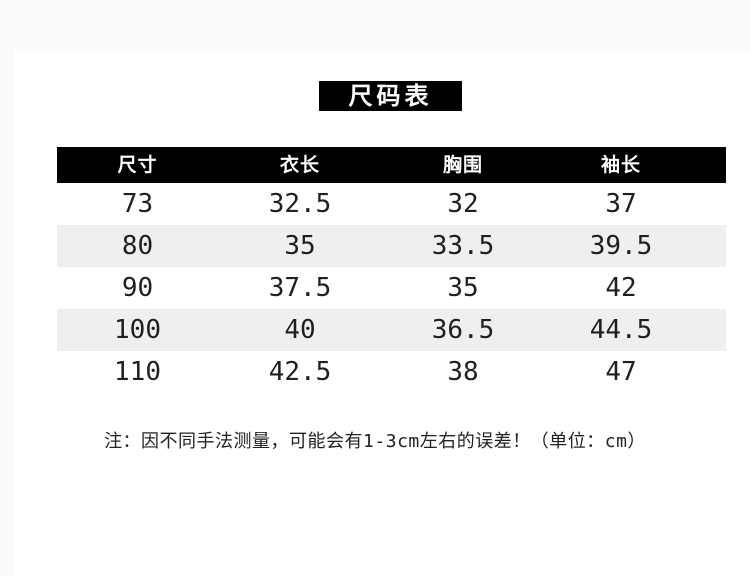  Describe the element at coordinates (463, 204) in the screenshot. I see `table-cell: 32` at that location.